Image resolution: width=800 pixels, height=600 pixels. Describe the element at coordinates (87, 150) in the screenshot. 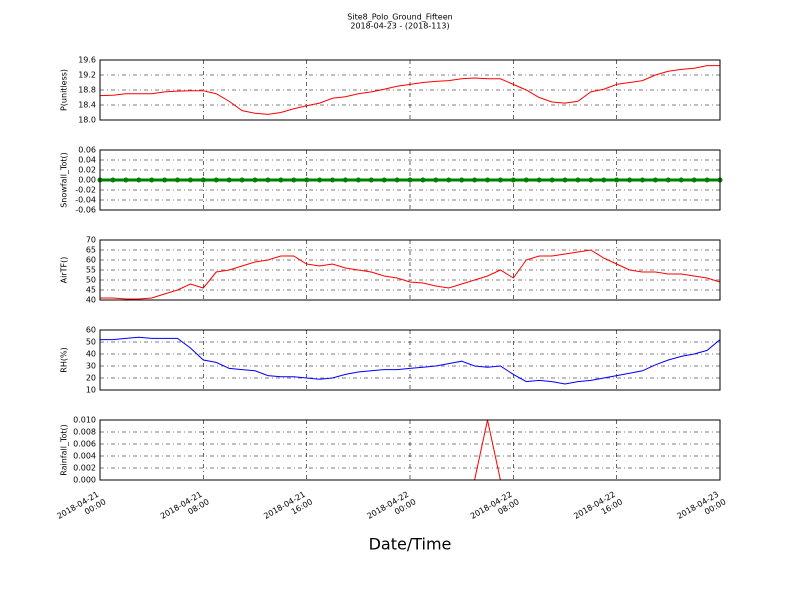

I see `y-tick-label: 0.06` at that location.